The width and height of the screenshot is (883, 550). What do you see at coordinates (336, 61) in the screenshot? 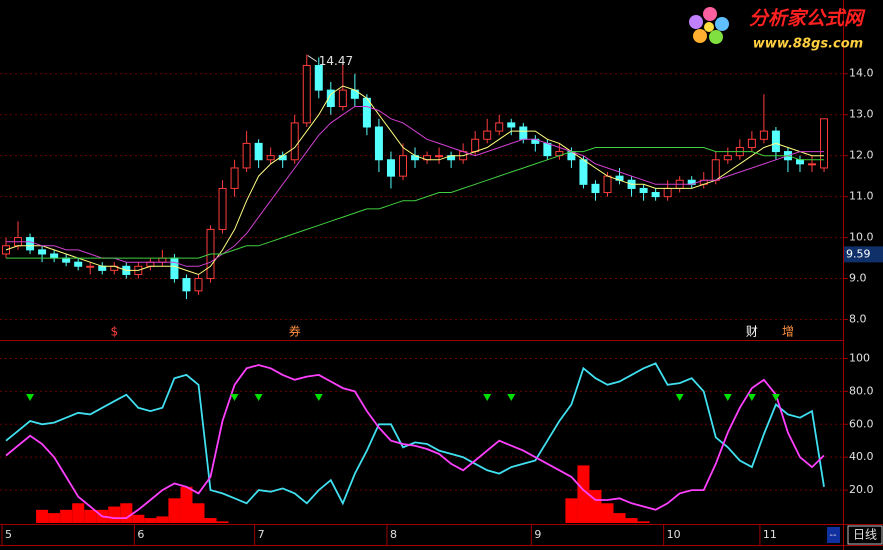
I see `high-label: 14.47` at bounding box center [336, 61].